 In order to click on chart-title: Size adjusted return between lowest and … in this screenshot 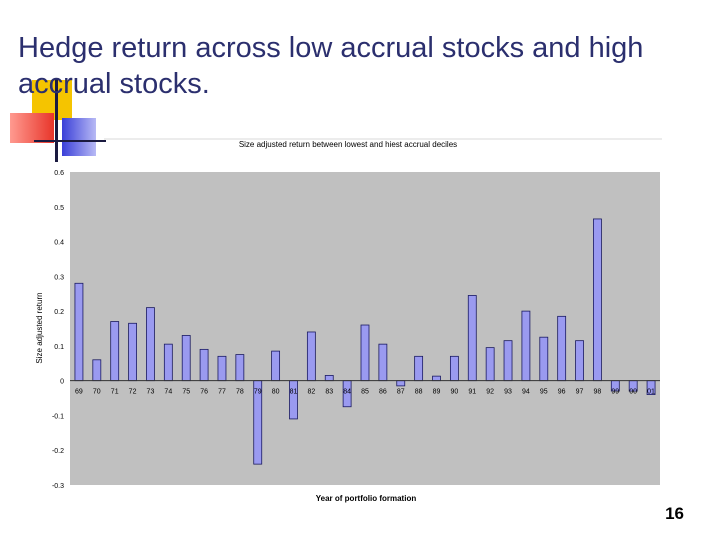, I will do `click(348, 144)`.